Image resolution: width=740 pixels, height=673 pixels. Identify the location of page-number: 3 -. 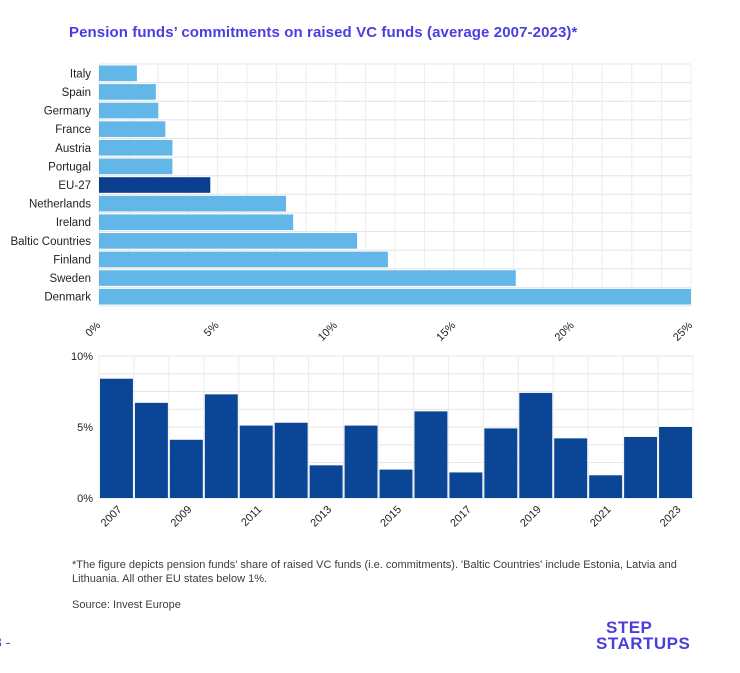
(5, 642).